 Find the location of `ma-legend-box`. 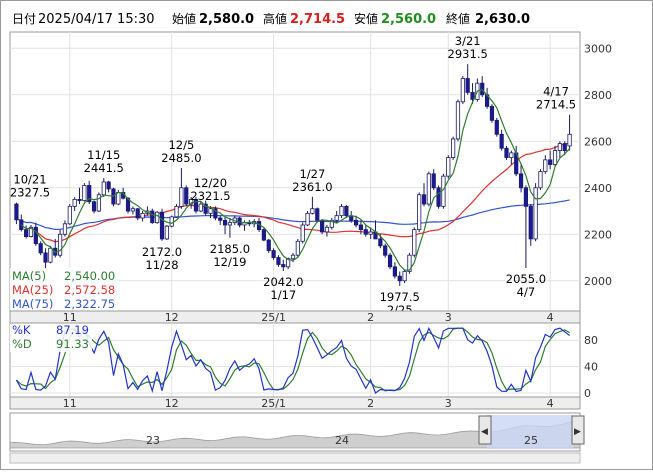

ma-legend-box is located at coordinates (64, 289).